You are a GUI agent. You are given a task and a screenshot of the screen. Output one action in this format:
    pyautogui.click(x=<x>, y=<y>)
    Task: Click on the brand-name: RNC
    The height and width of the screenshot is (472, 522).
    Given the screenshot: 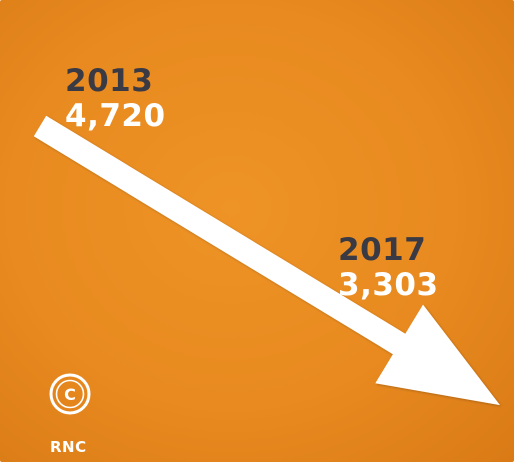 What is the action you would take?
    pyautogui.click(x=68, y=447)
    